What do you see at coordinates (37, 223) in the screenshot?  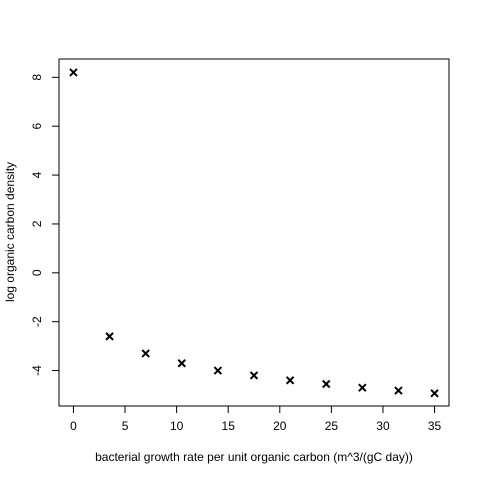 I see `y-tick-label: 2` at bounding box center [37, 223].